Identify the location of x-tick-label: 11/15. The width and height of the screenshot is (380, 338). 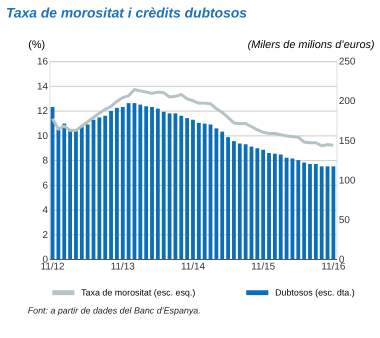
(263, 266).